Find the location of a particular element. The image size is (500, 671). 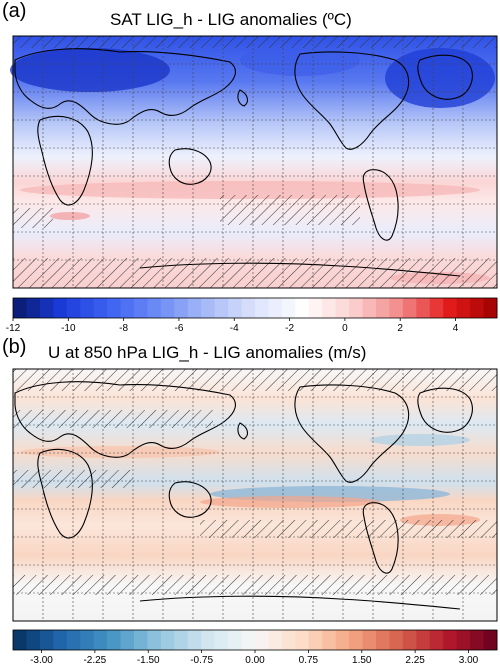

colorbar-a-tick-label: -8 is located at coordinates (123, 328).